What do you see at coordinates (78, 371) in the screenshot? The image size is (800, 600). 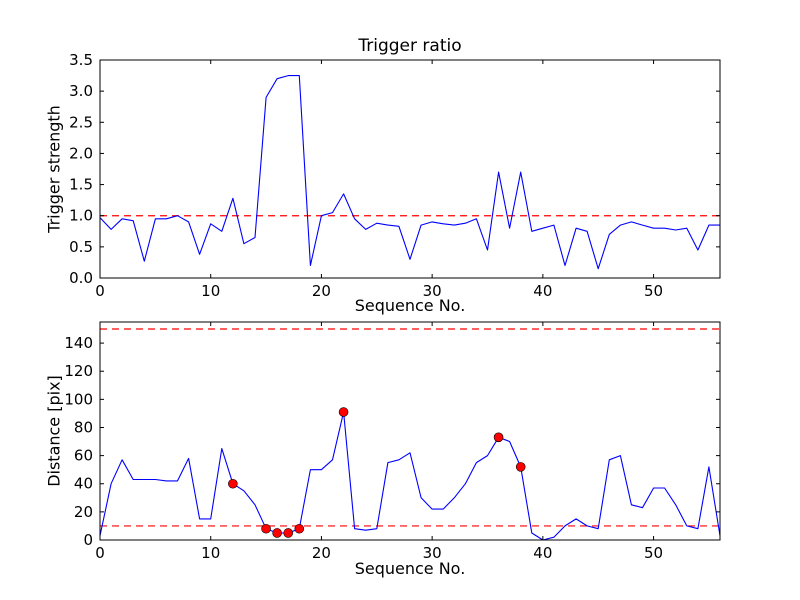 I see `y-tick-label: 120` at bounding box center [78, 371].